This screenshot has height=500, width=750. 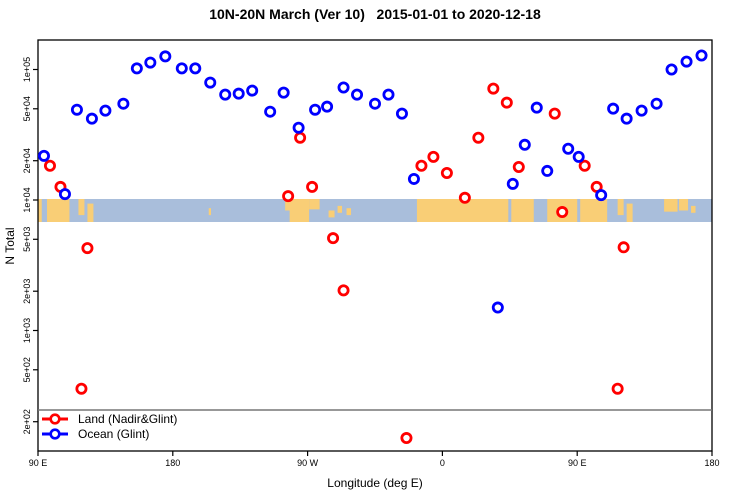 I want to click on legend-ocean-marker-icon, so click(x=55, y=434).